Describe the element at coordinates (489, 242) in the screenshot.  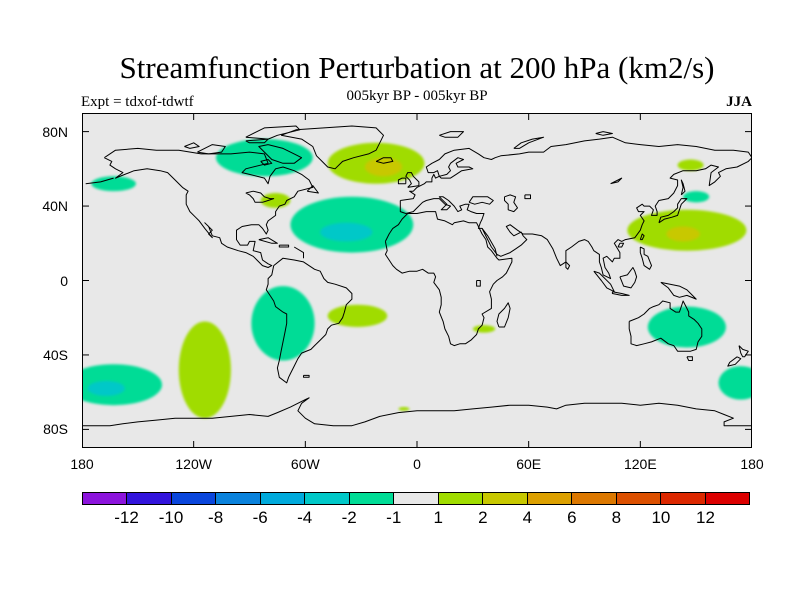
I see `coastline-arabia-red-sea` at that location.